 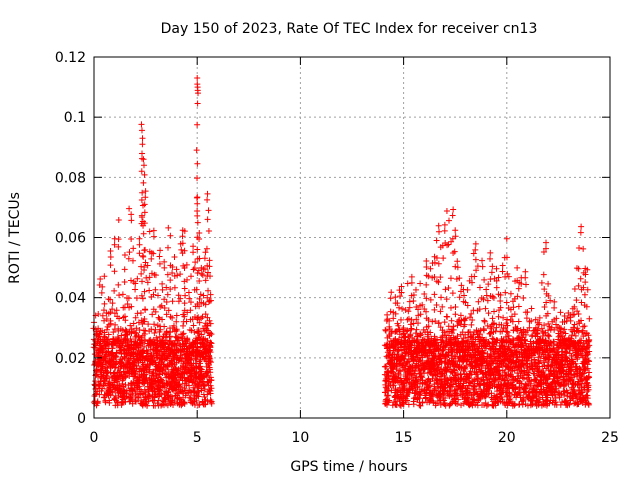 I want to click on y-axis-label: ROTI / TECUs, so click(x=15, y=238).